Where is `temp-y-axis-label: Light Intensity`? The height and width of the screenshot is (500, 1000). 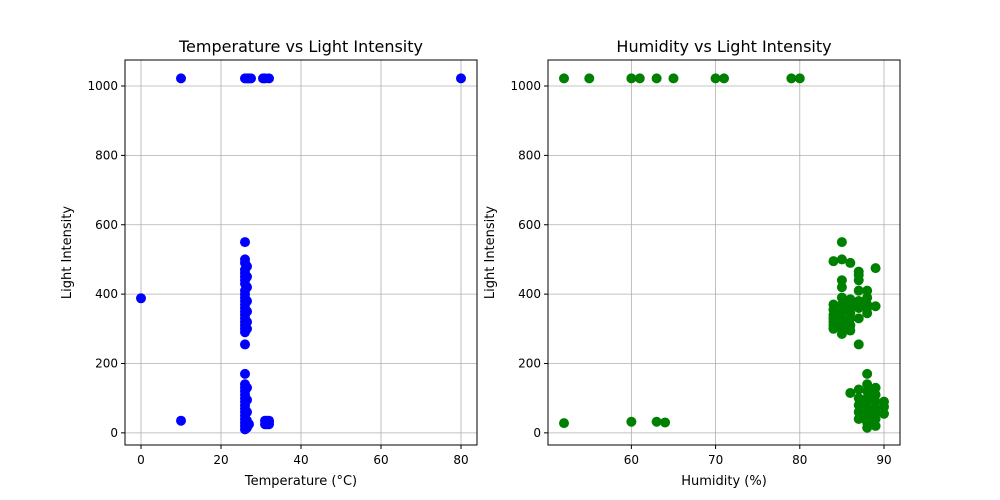
temp-y-axis-label: Light Intensity is located at coordinates (67, 252).